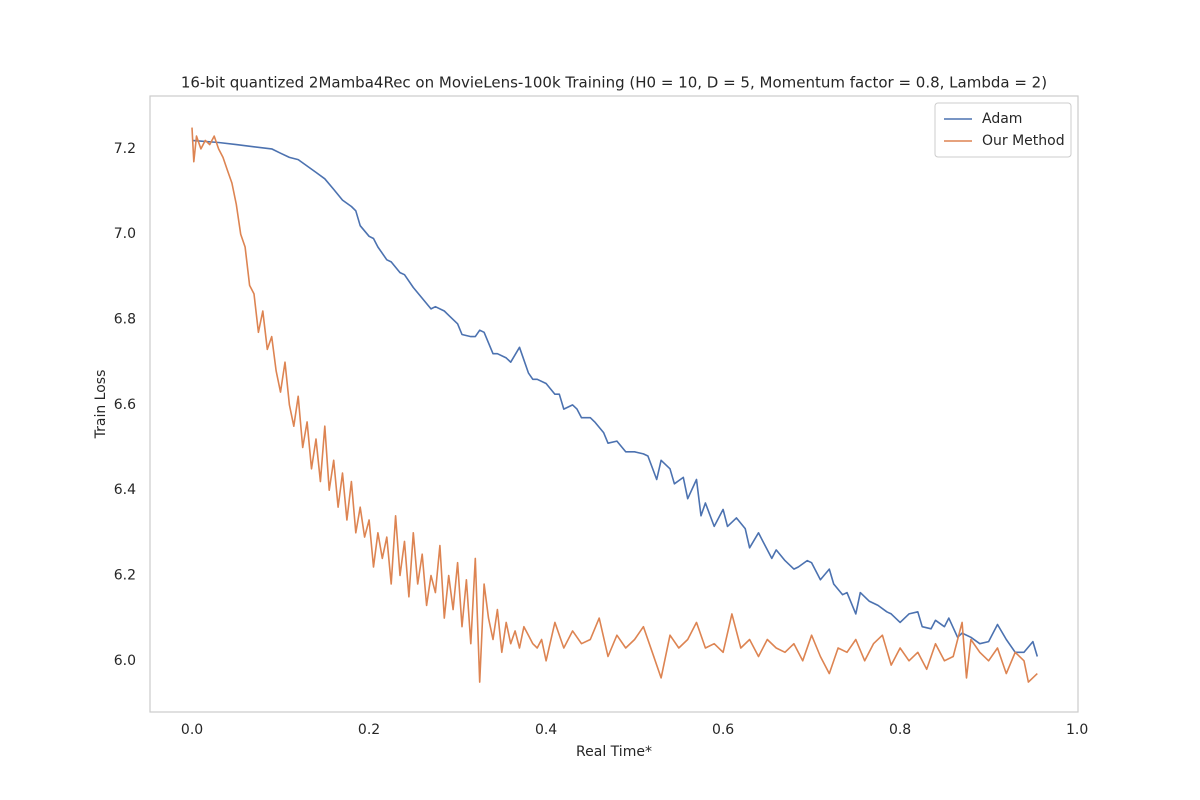  Describe the element at coordinates (125, 490) in the screenshot. I see `y-tick-label: 6.4` at that location.